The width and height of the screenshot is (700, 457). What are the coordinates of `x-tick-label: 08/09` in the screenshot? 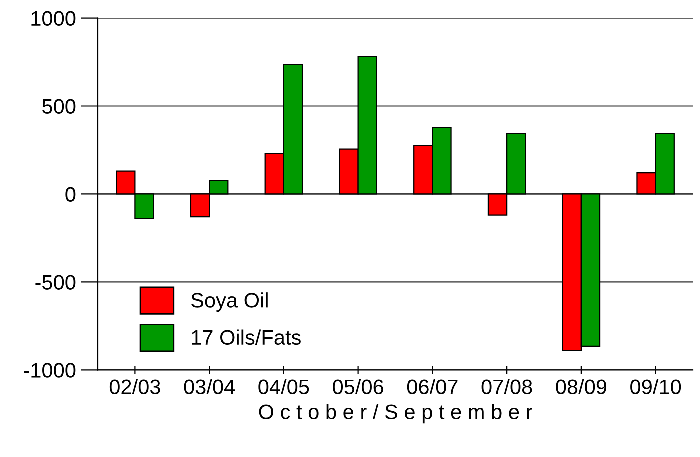 It's located at (581, 386).